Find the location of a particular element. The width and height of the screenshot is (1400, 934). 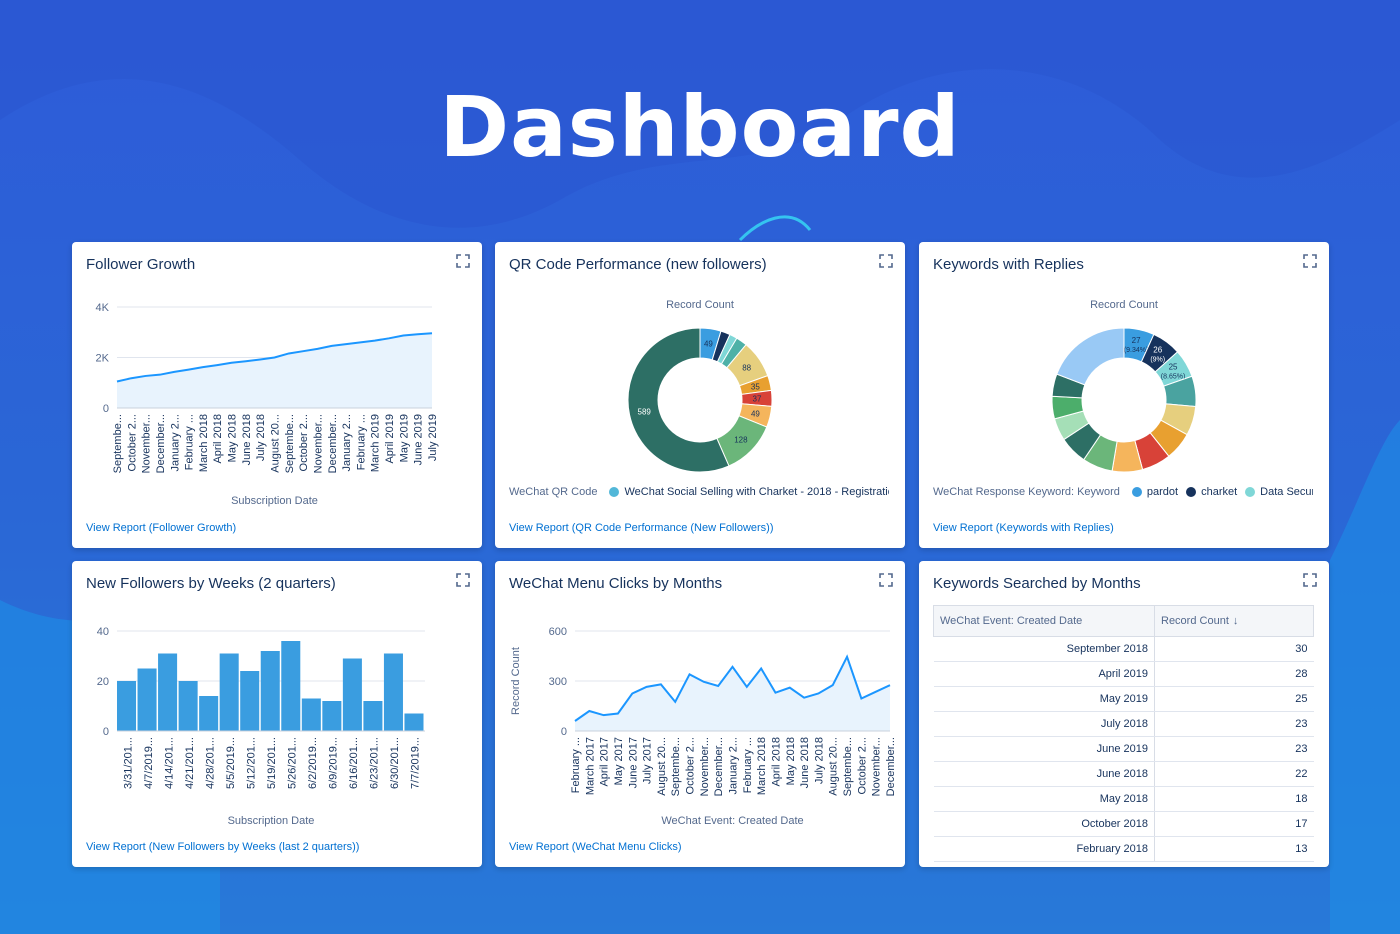

table-row: February 2018 13 is located at coordinates (1123, 849).